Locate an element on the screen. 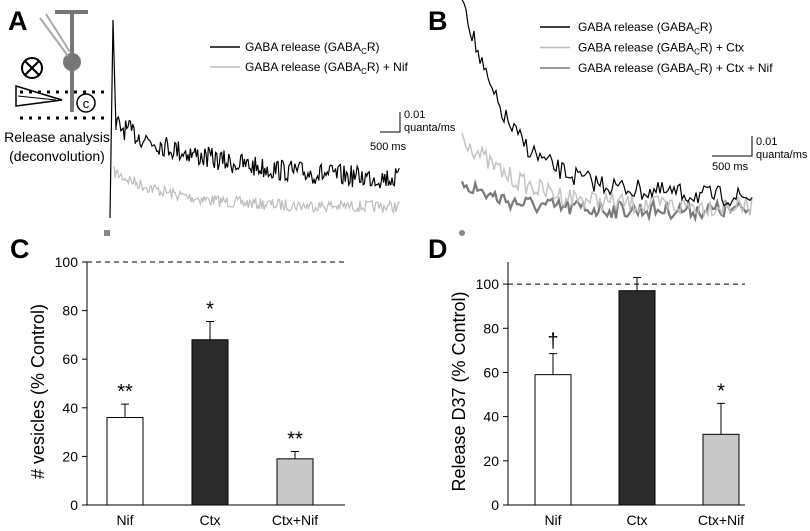 The image size is (810, 531). annotation: † is located at coordinates (552, 342).